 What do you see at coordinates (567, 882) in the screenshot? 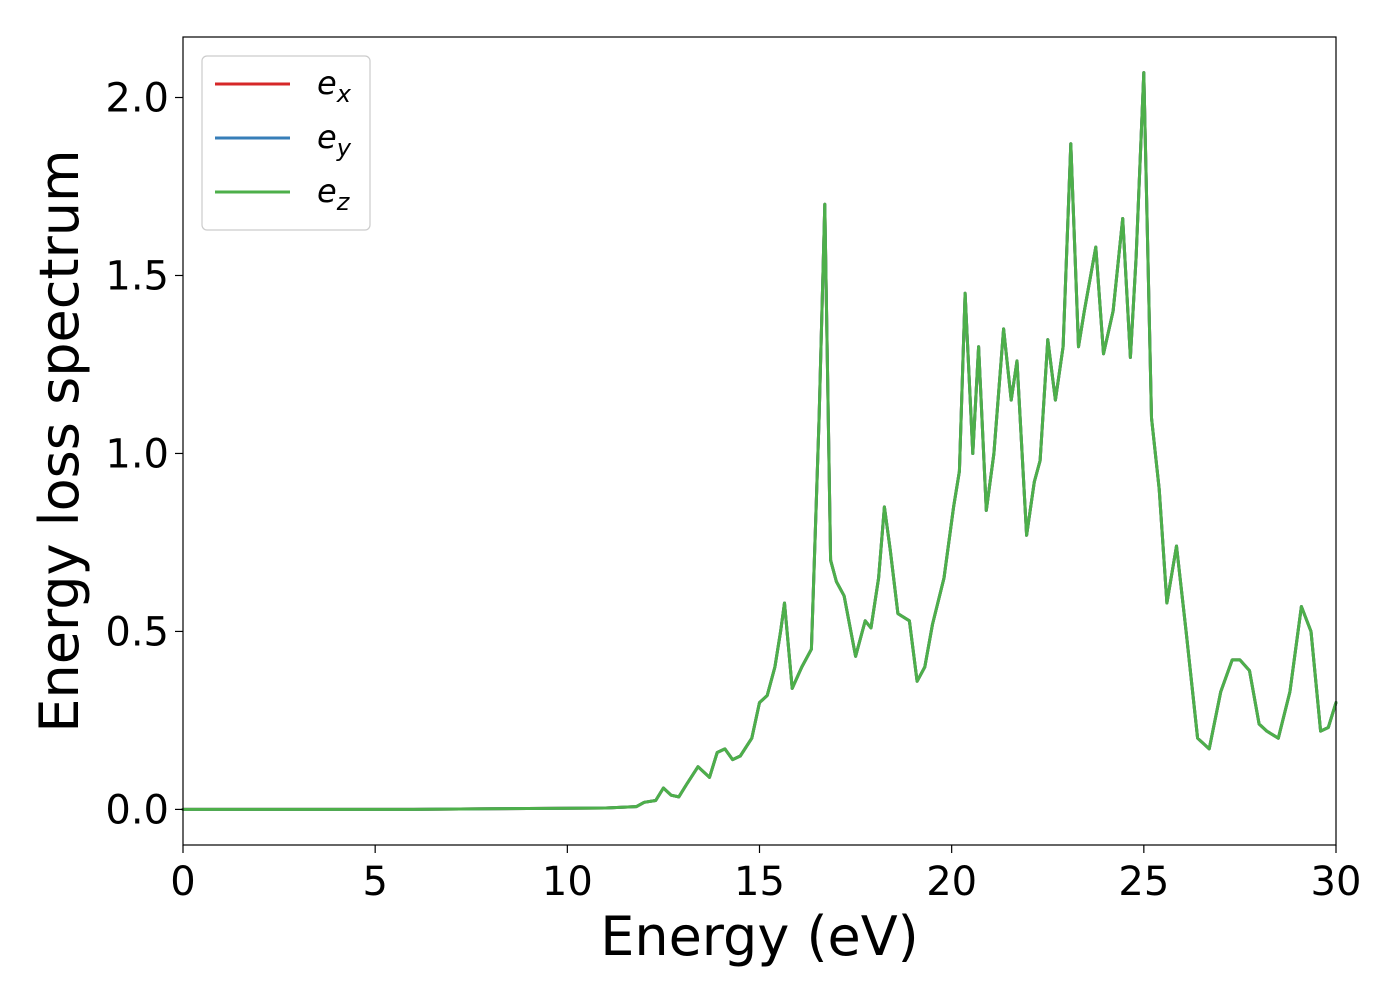
I see `x-tick-label: 10` at bounding box center [567, 882].